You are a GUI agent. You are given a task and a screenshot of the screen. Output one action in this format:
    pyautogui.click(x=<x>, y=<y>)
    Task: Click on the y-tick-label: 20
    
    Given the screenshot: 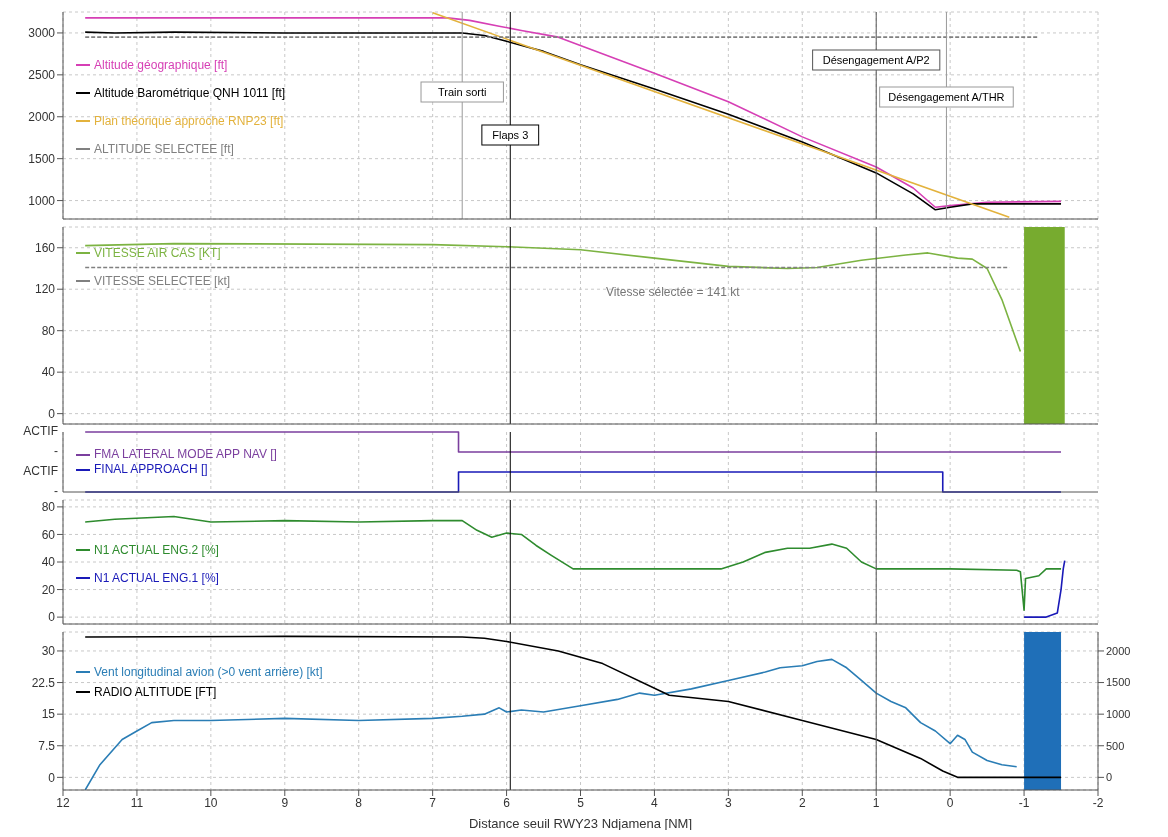 What is the action you would take?
    pyautogui.click(x=48, y=589)
    